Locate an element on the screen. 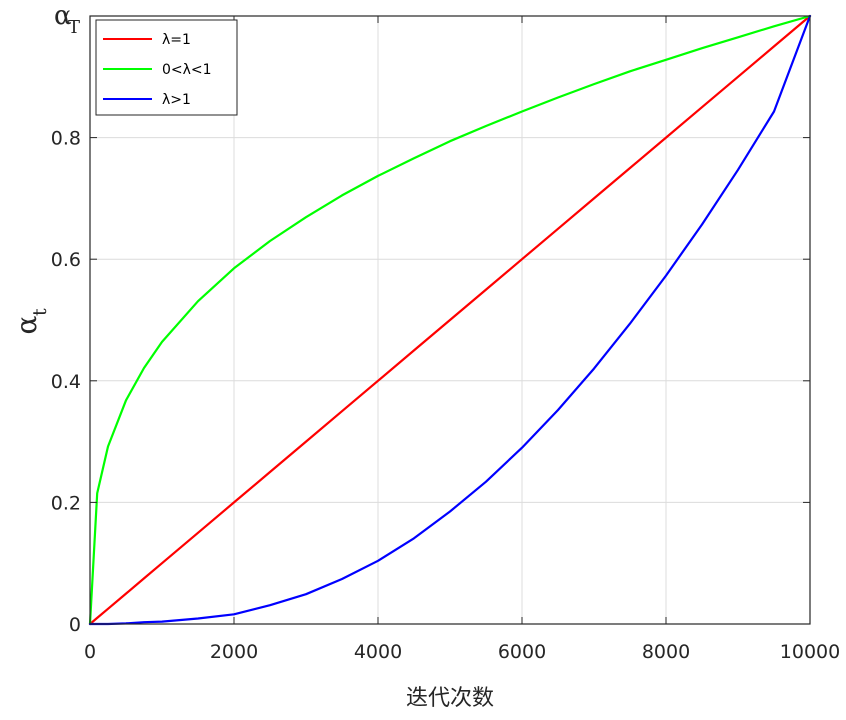 Image resolution: width=846 pixels, height=720 pixels. y-tick-label: 0 is located at coordinates (75, 625).